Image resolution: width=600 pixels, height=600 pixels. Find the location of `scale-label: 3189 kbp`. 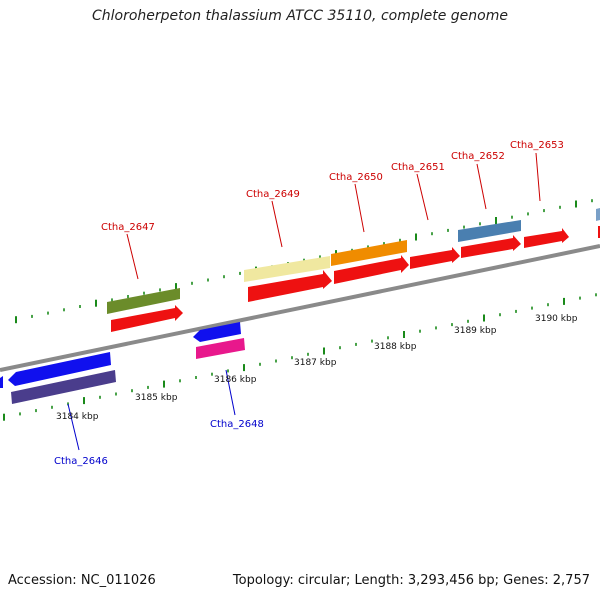

scale-label: 3189 kbp is located at coordinates (475, 331).